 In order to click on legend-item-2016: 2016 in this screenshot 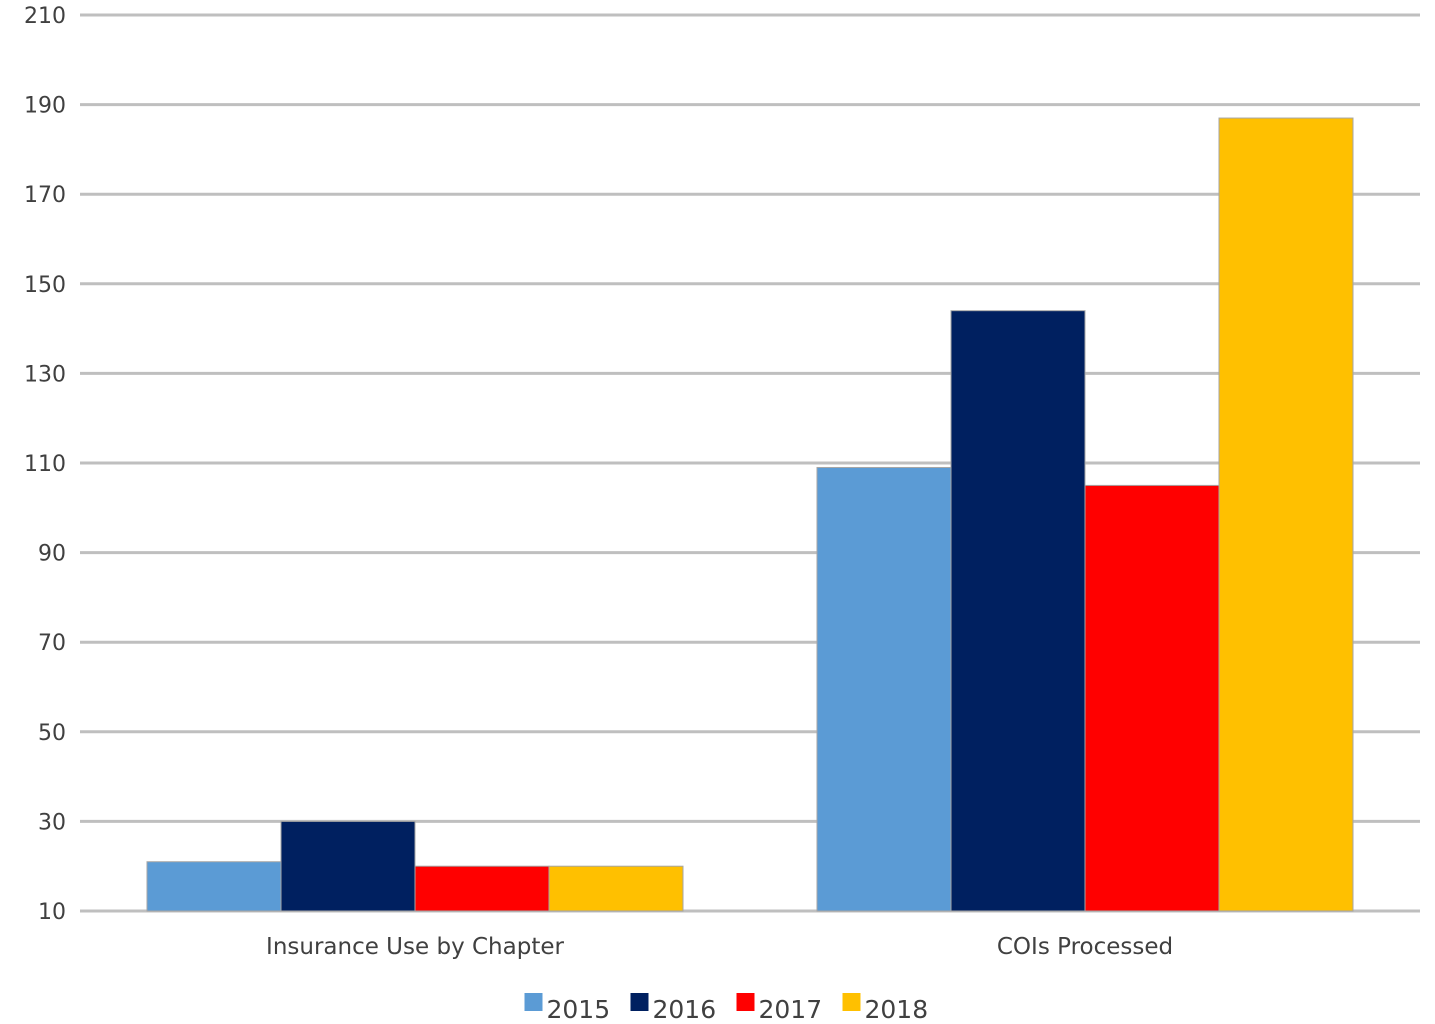, I will do `click(673, 1008)`.